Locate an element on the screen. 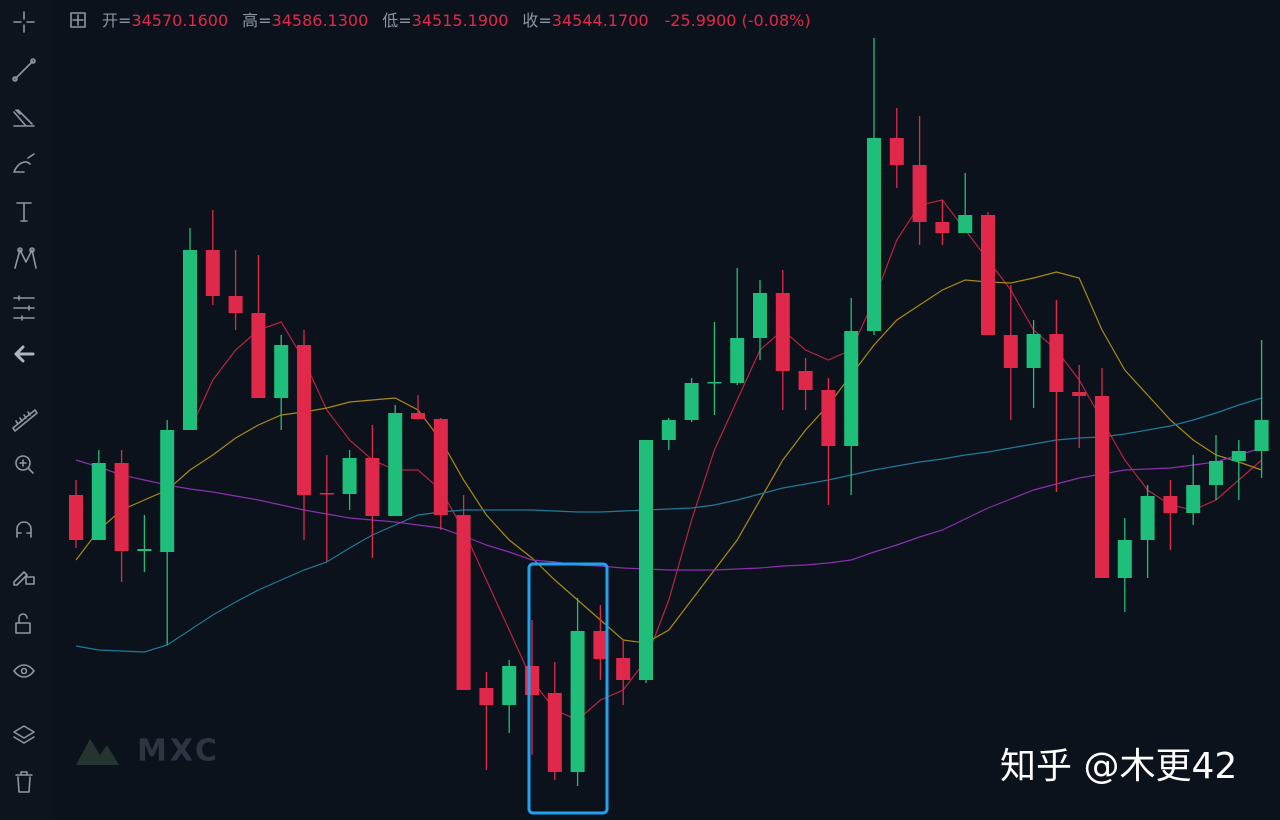 The image size is (1280, 820). zoom-tool is located at coordinates (24, 464).